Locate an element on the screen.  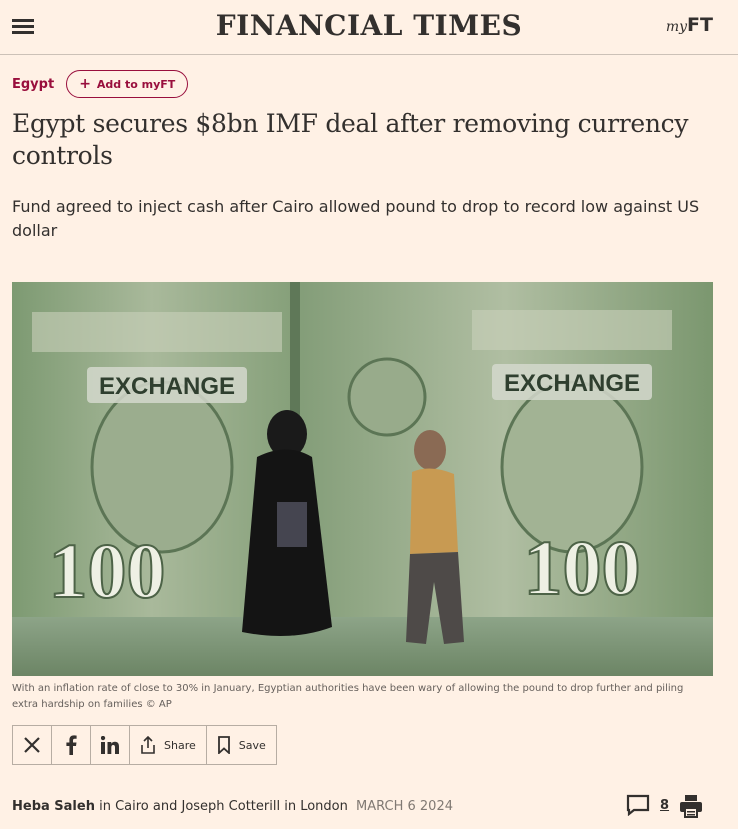
share-linkedin-button is located at coordinates (110, 745).